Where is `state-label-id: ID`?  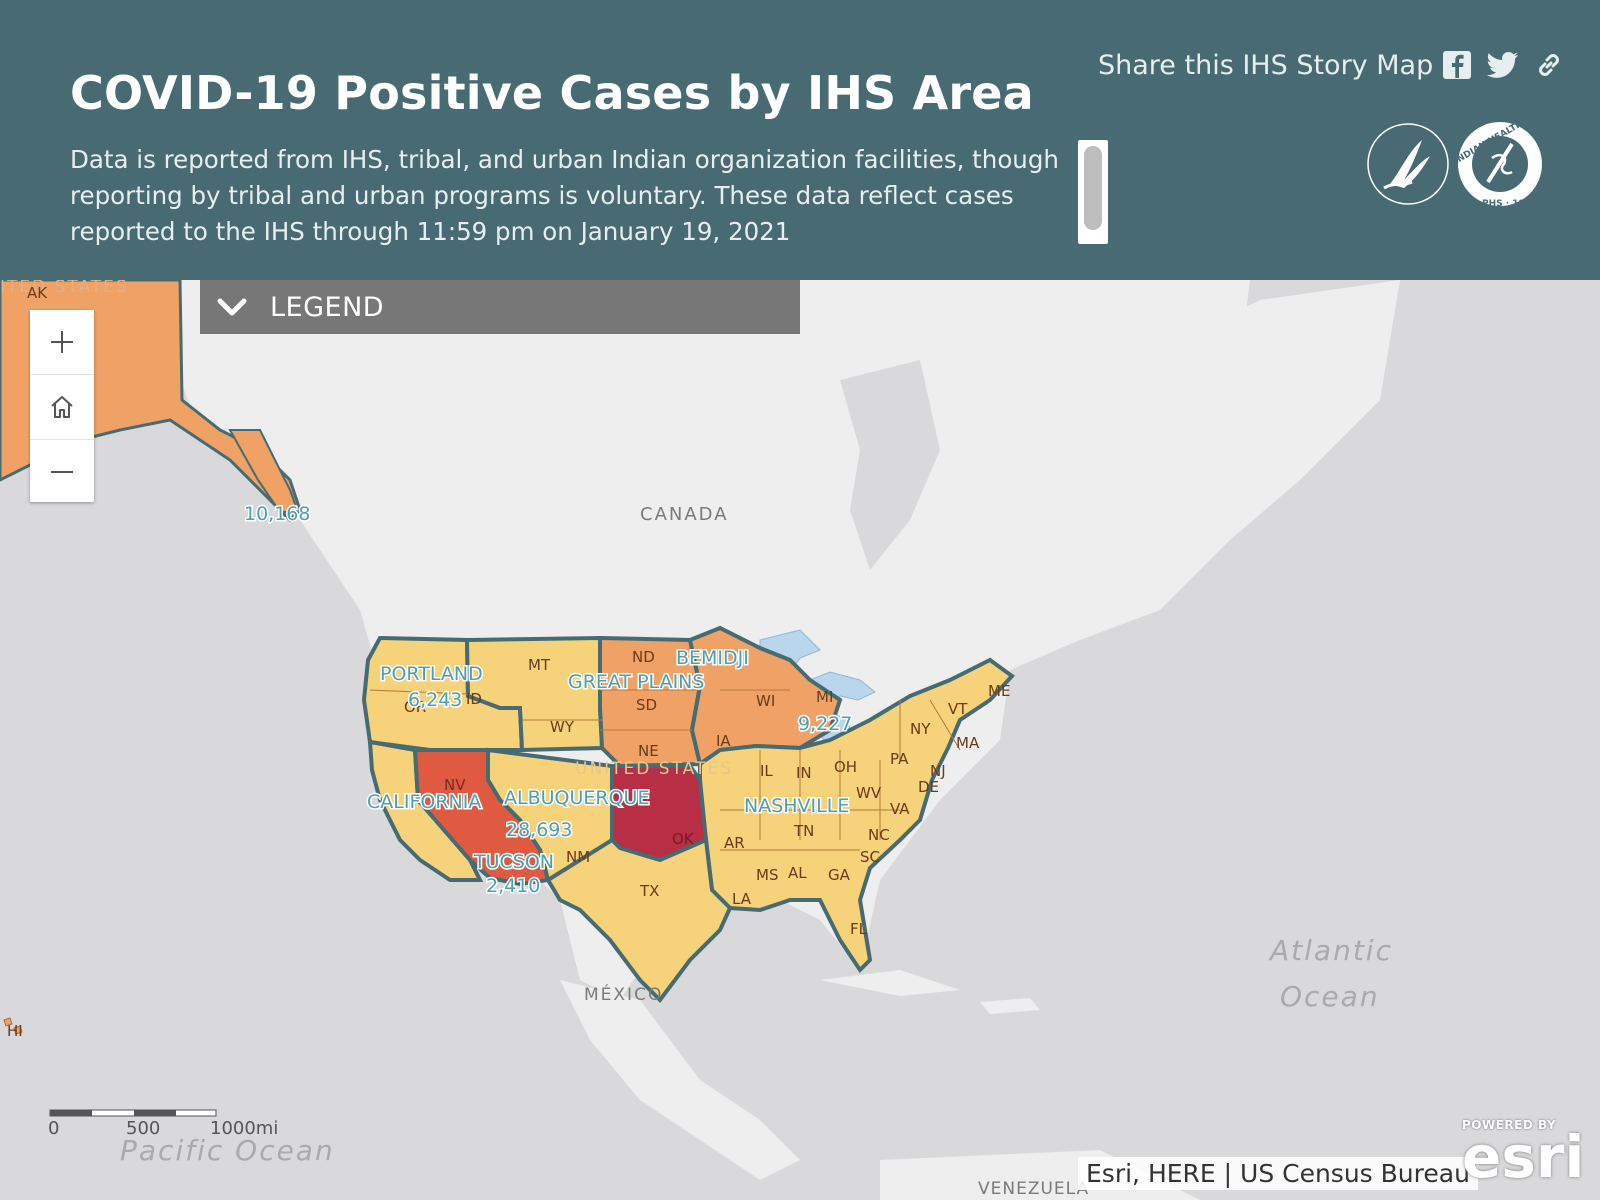 state-label-id: ID is located at coordinates (474, 699).